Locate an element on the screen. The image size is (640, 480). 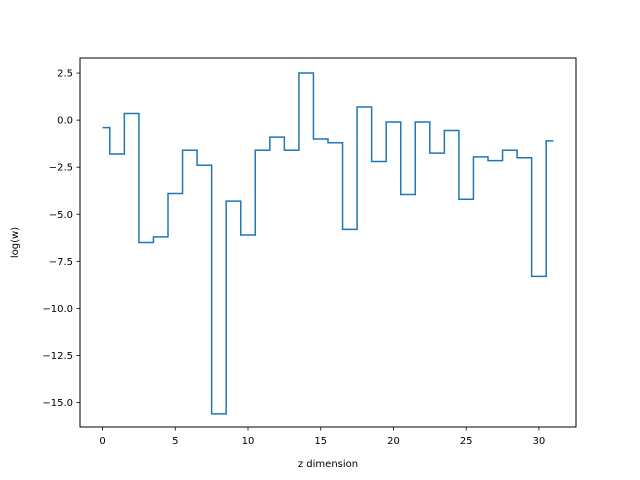
y-tick-label: −2.5 is located at coordinates (61, 168).